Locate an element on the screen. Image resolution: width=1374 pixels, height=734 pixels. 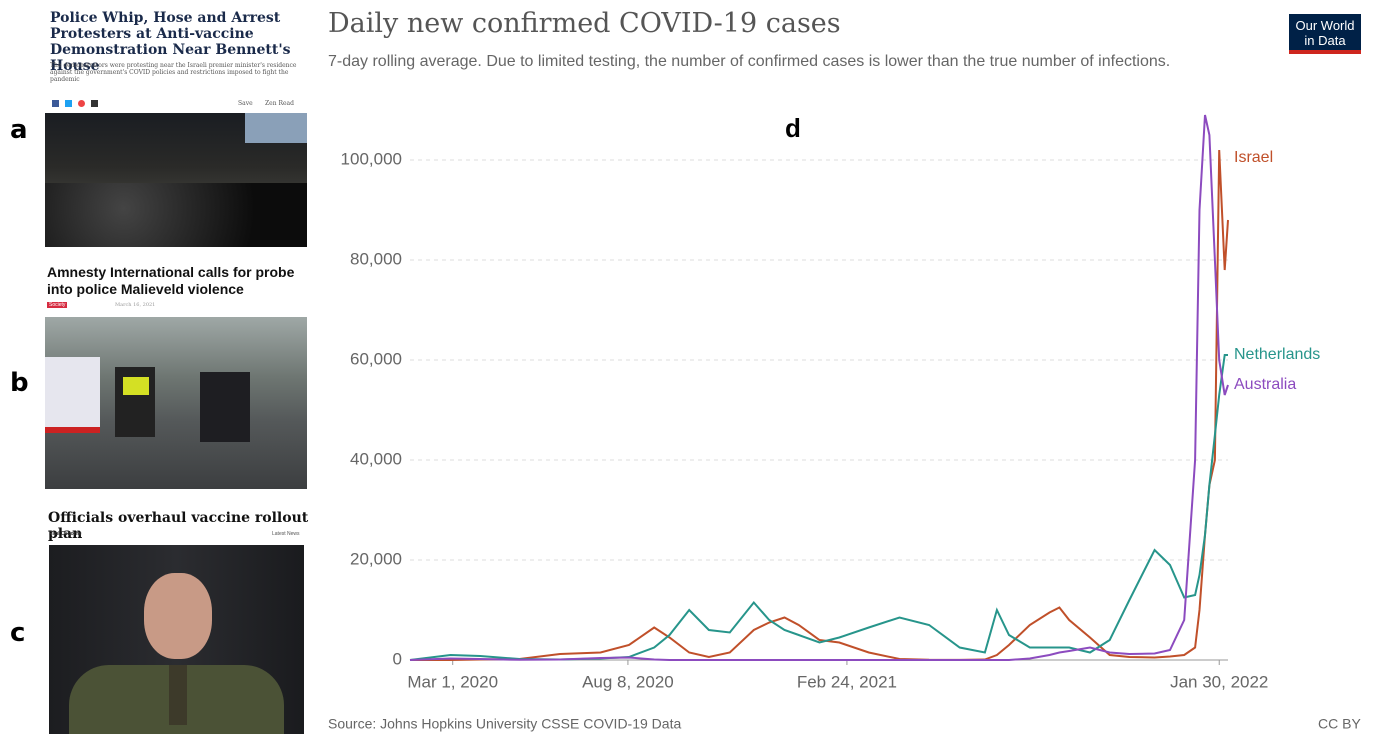
panel-letter: a is located at coordinates (19, 130).